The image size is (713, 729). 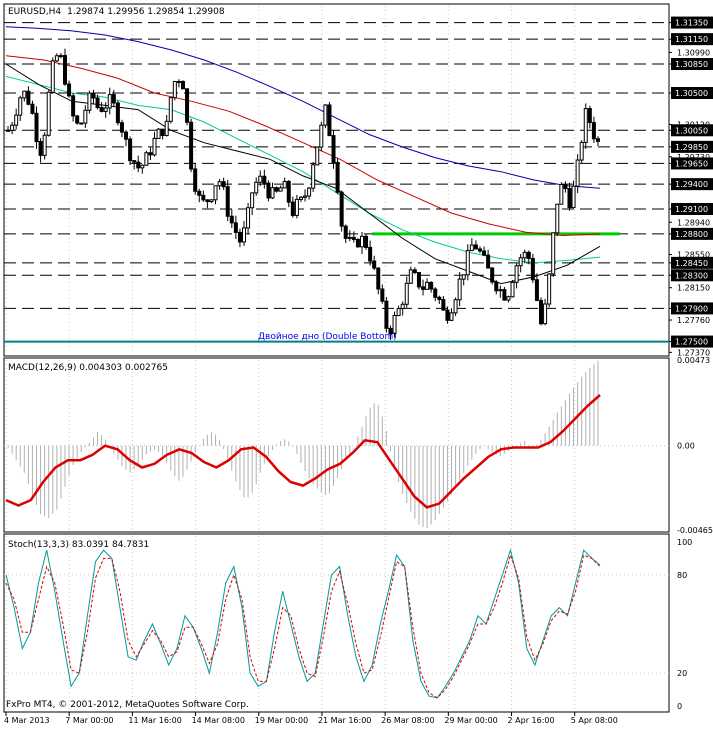 I want to click on level-box-label: 1.31150, so click(x=691, y=39).